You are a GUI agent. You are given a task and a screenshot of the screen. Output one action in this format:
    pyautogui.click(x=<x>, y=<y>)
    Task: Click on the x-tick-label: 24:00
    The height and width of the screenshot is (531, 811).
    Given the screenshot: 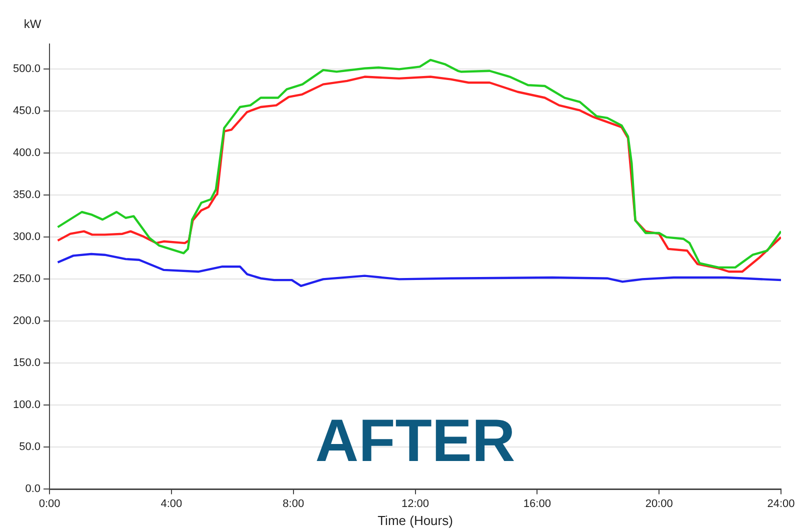 What is the action you would take?
    pyautogui.click(x=781, y=504)
    